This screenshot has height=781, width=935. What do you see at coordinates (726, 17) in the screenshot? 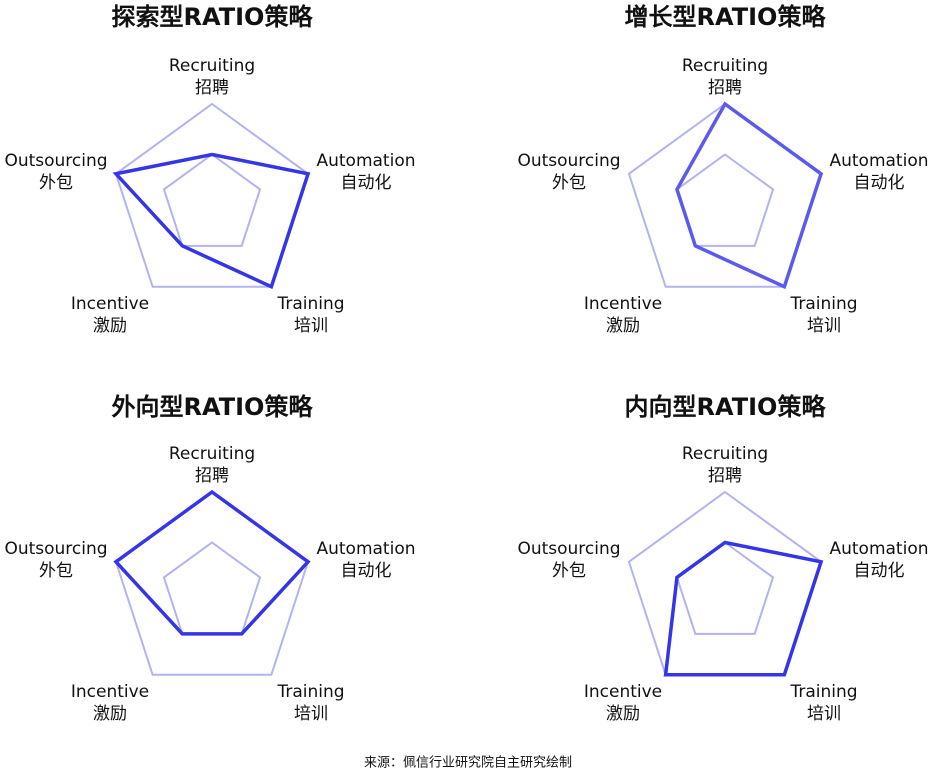
I see `chart-title: 增长型RATIO策略` at bounding box center [726, 17].